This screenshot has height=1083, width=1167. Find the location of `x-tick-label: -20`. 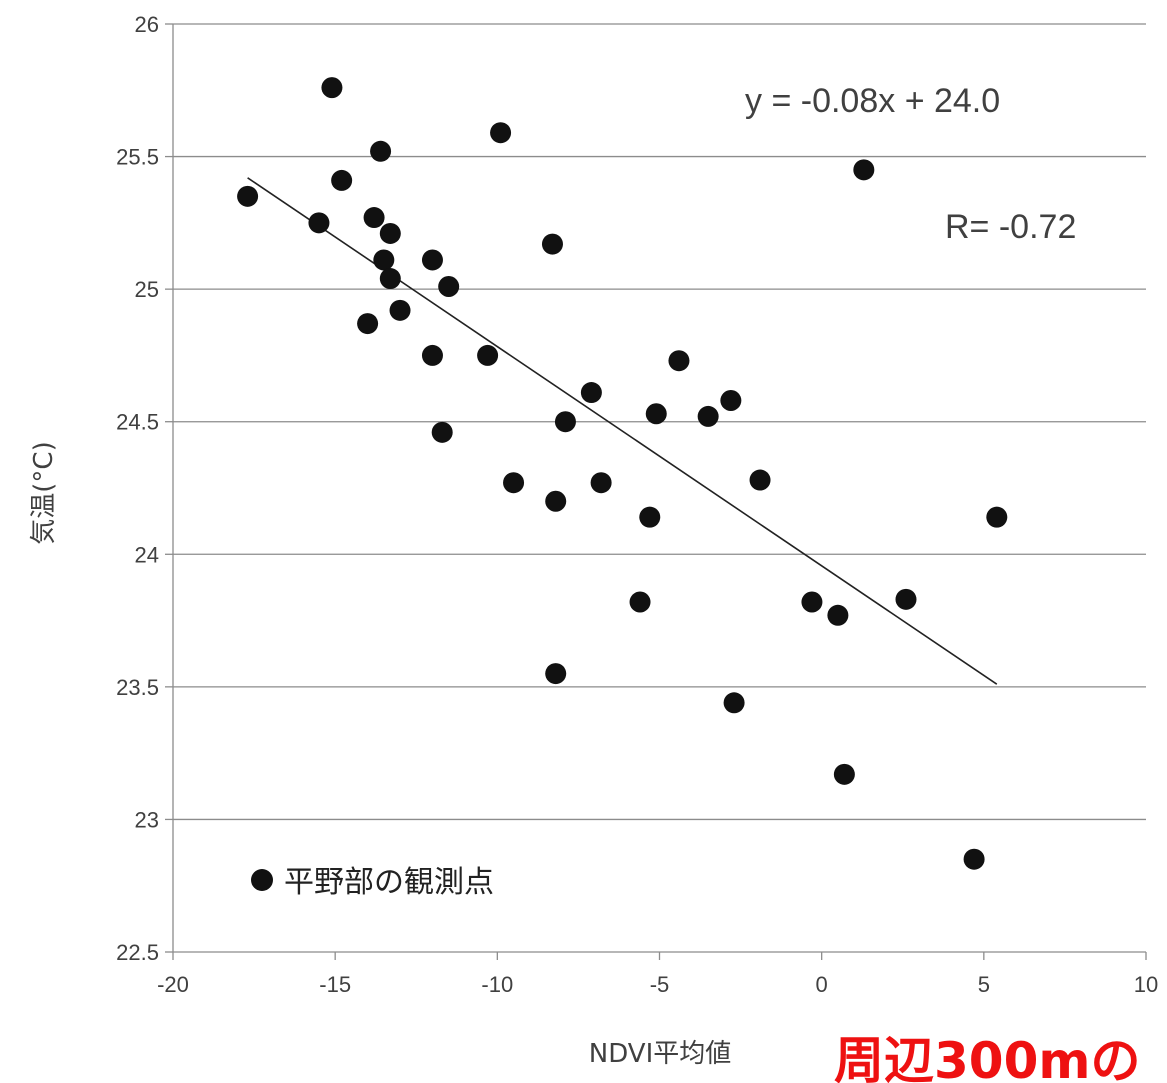

x-tick-label: -20 is located at coordinates (173, 984).